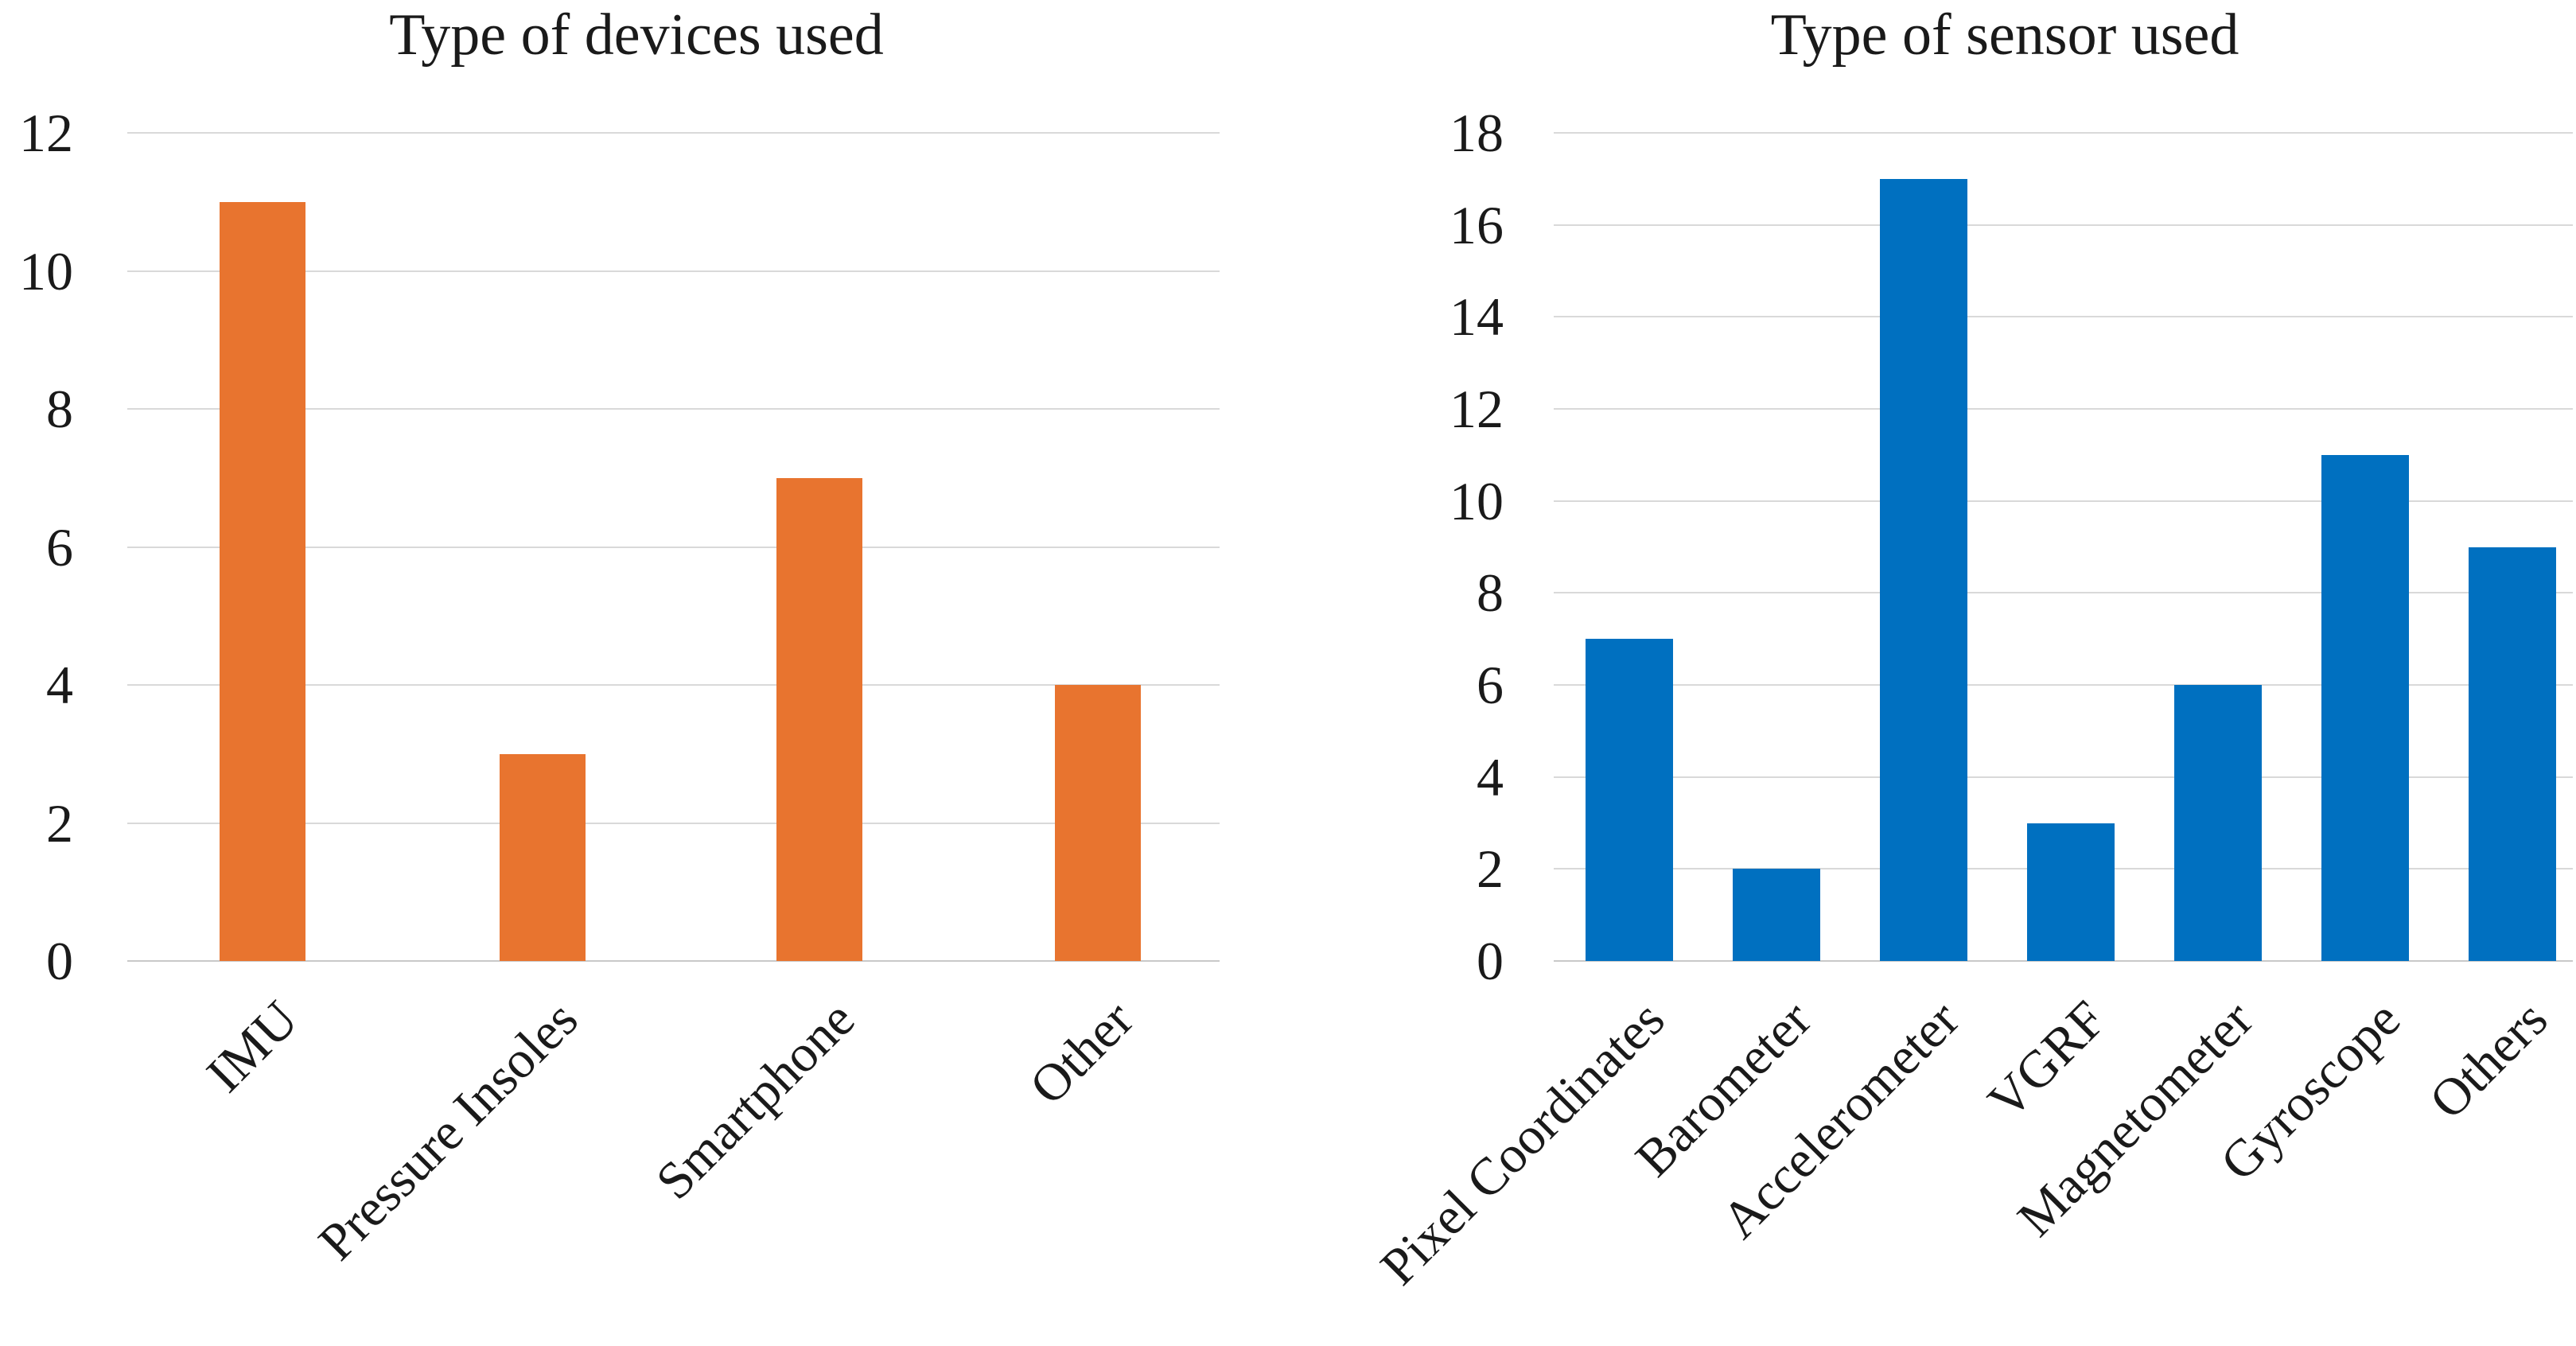  What do you see at coordinates (2513, 754) in the screenshot?
I see `bar-others` at bounding box center [2513, 754].